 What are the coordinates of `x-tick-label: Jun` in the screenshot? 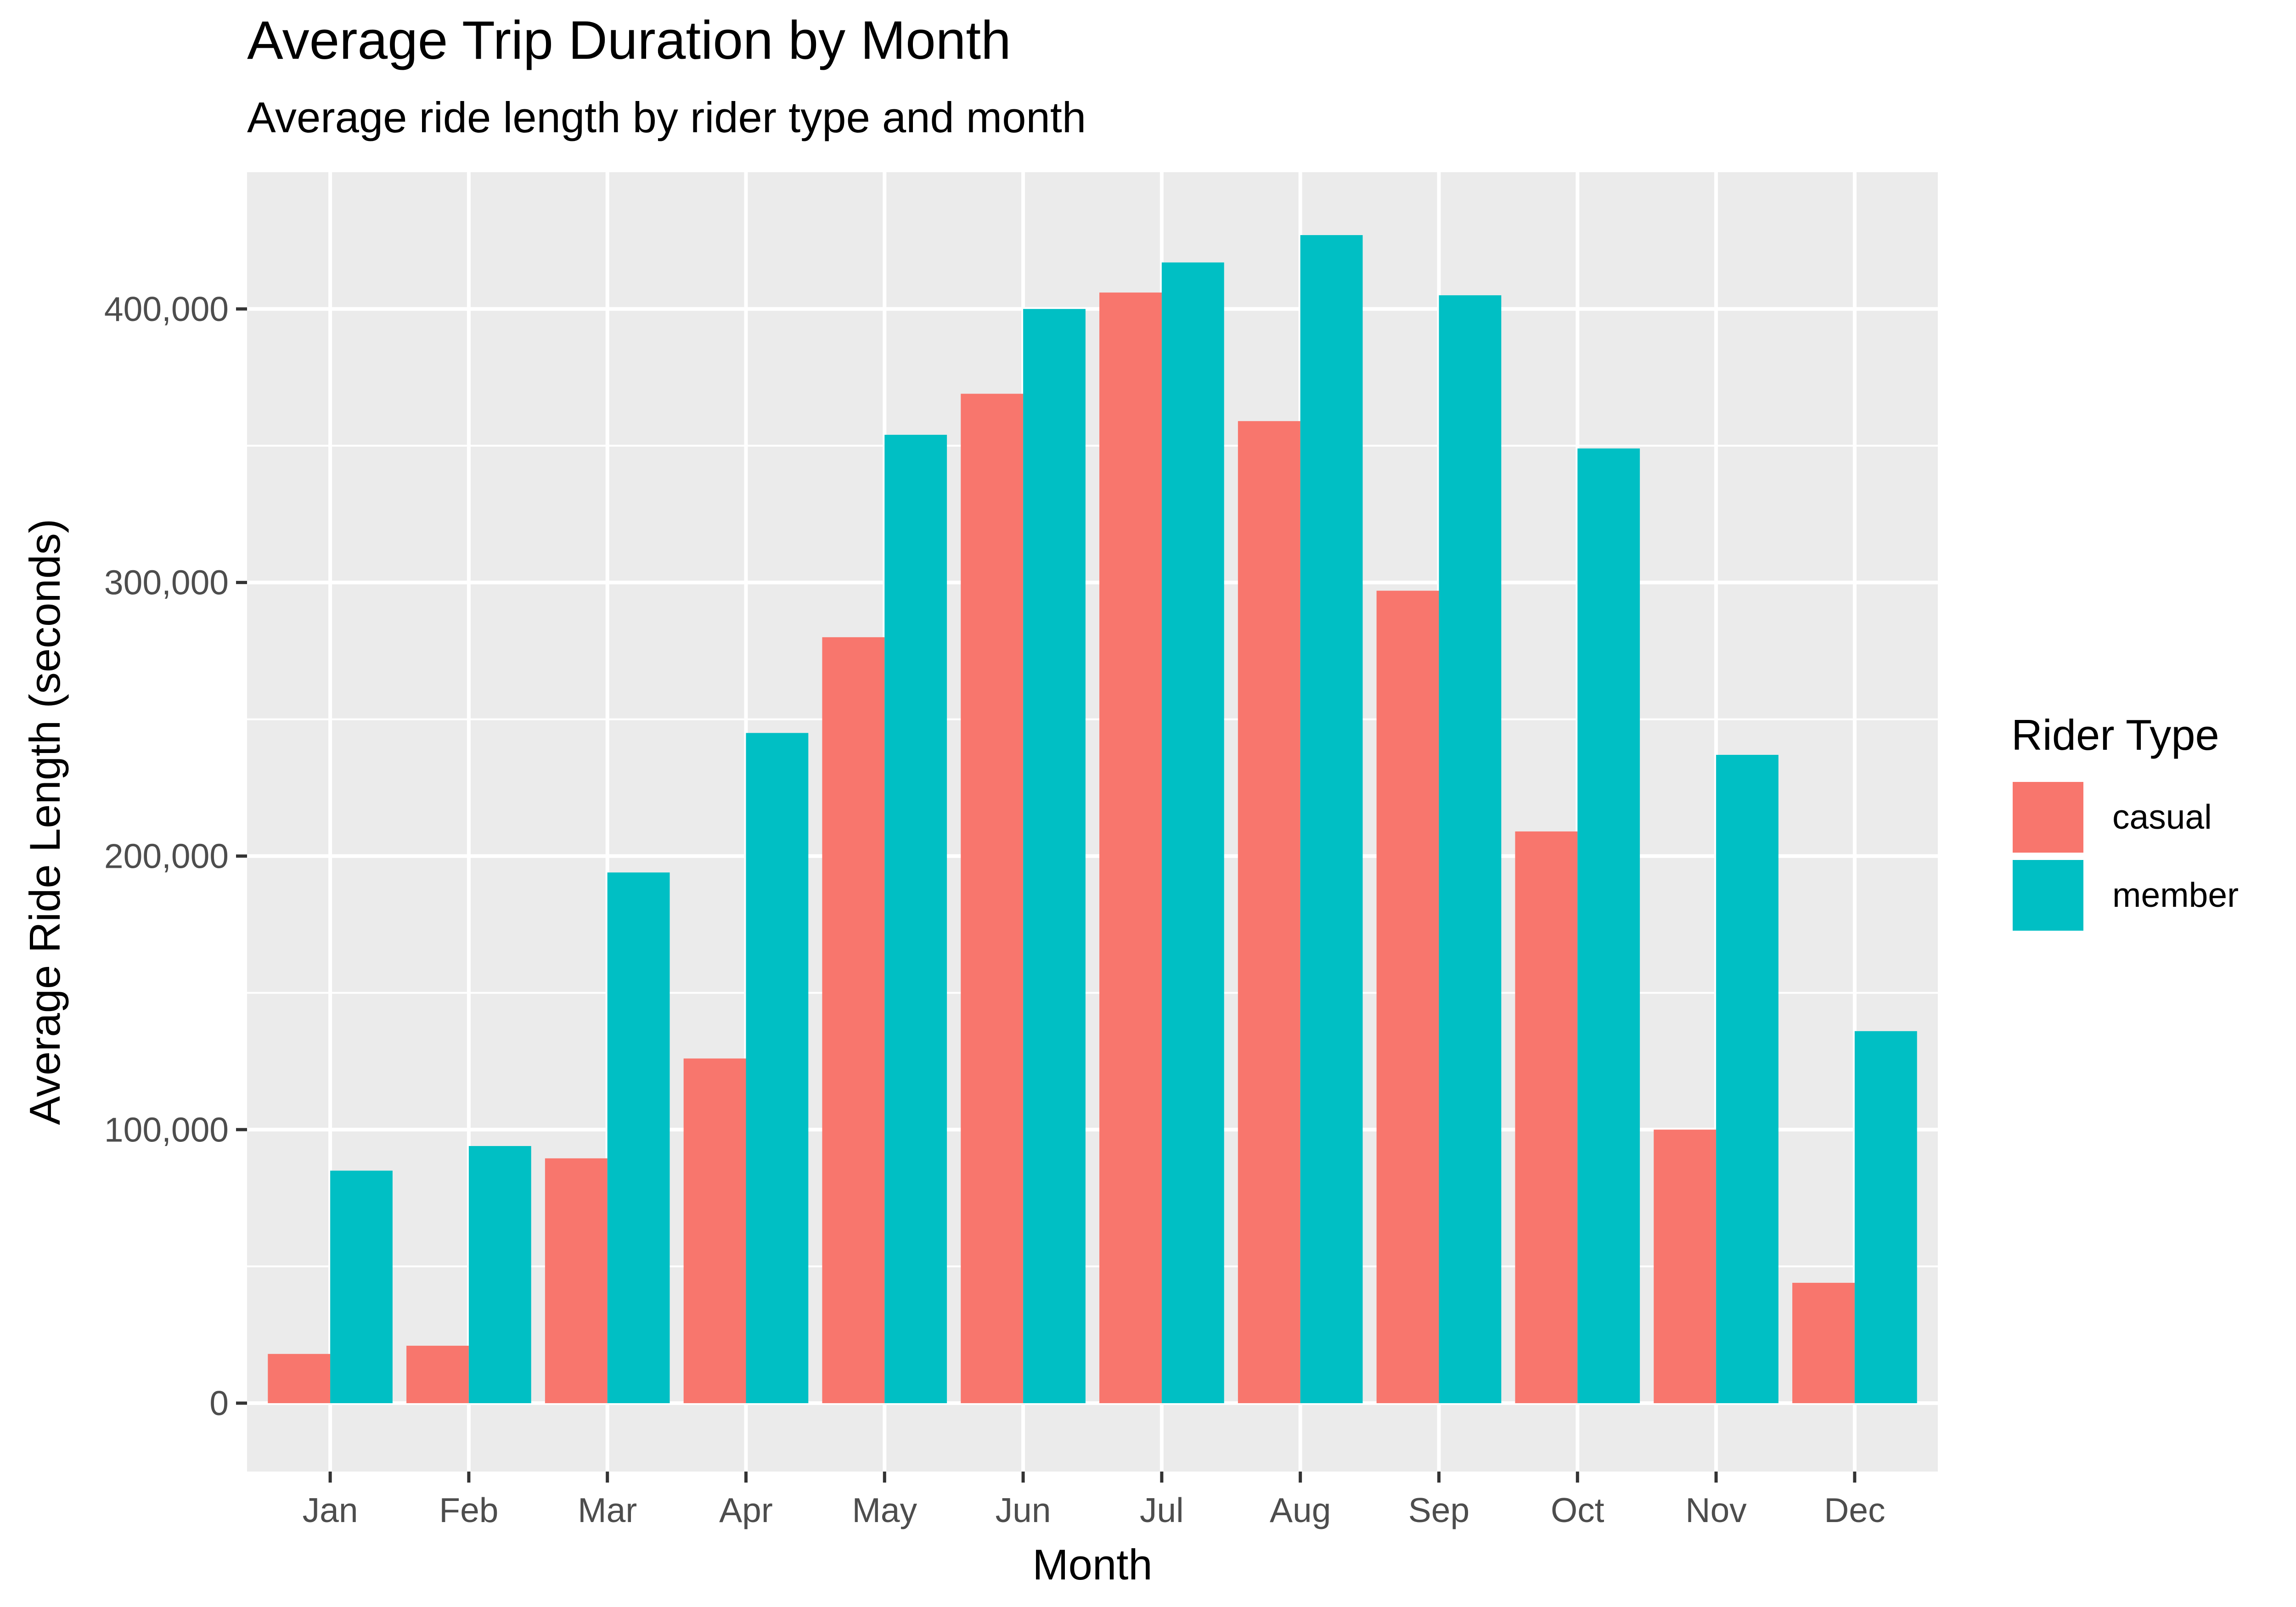 It's located at (1023, 1510).